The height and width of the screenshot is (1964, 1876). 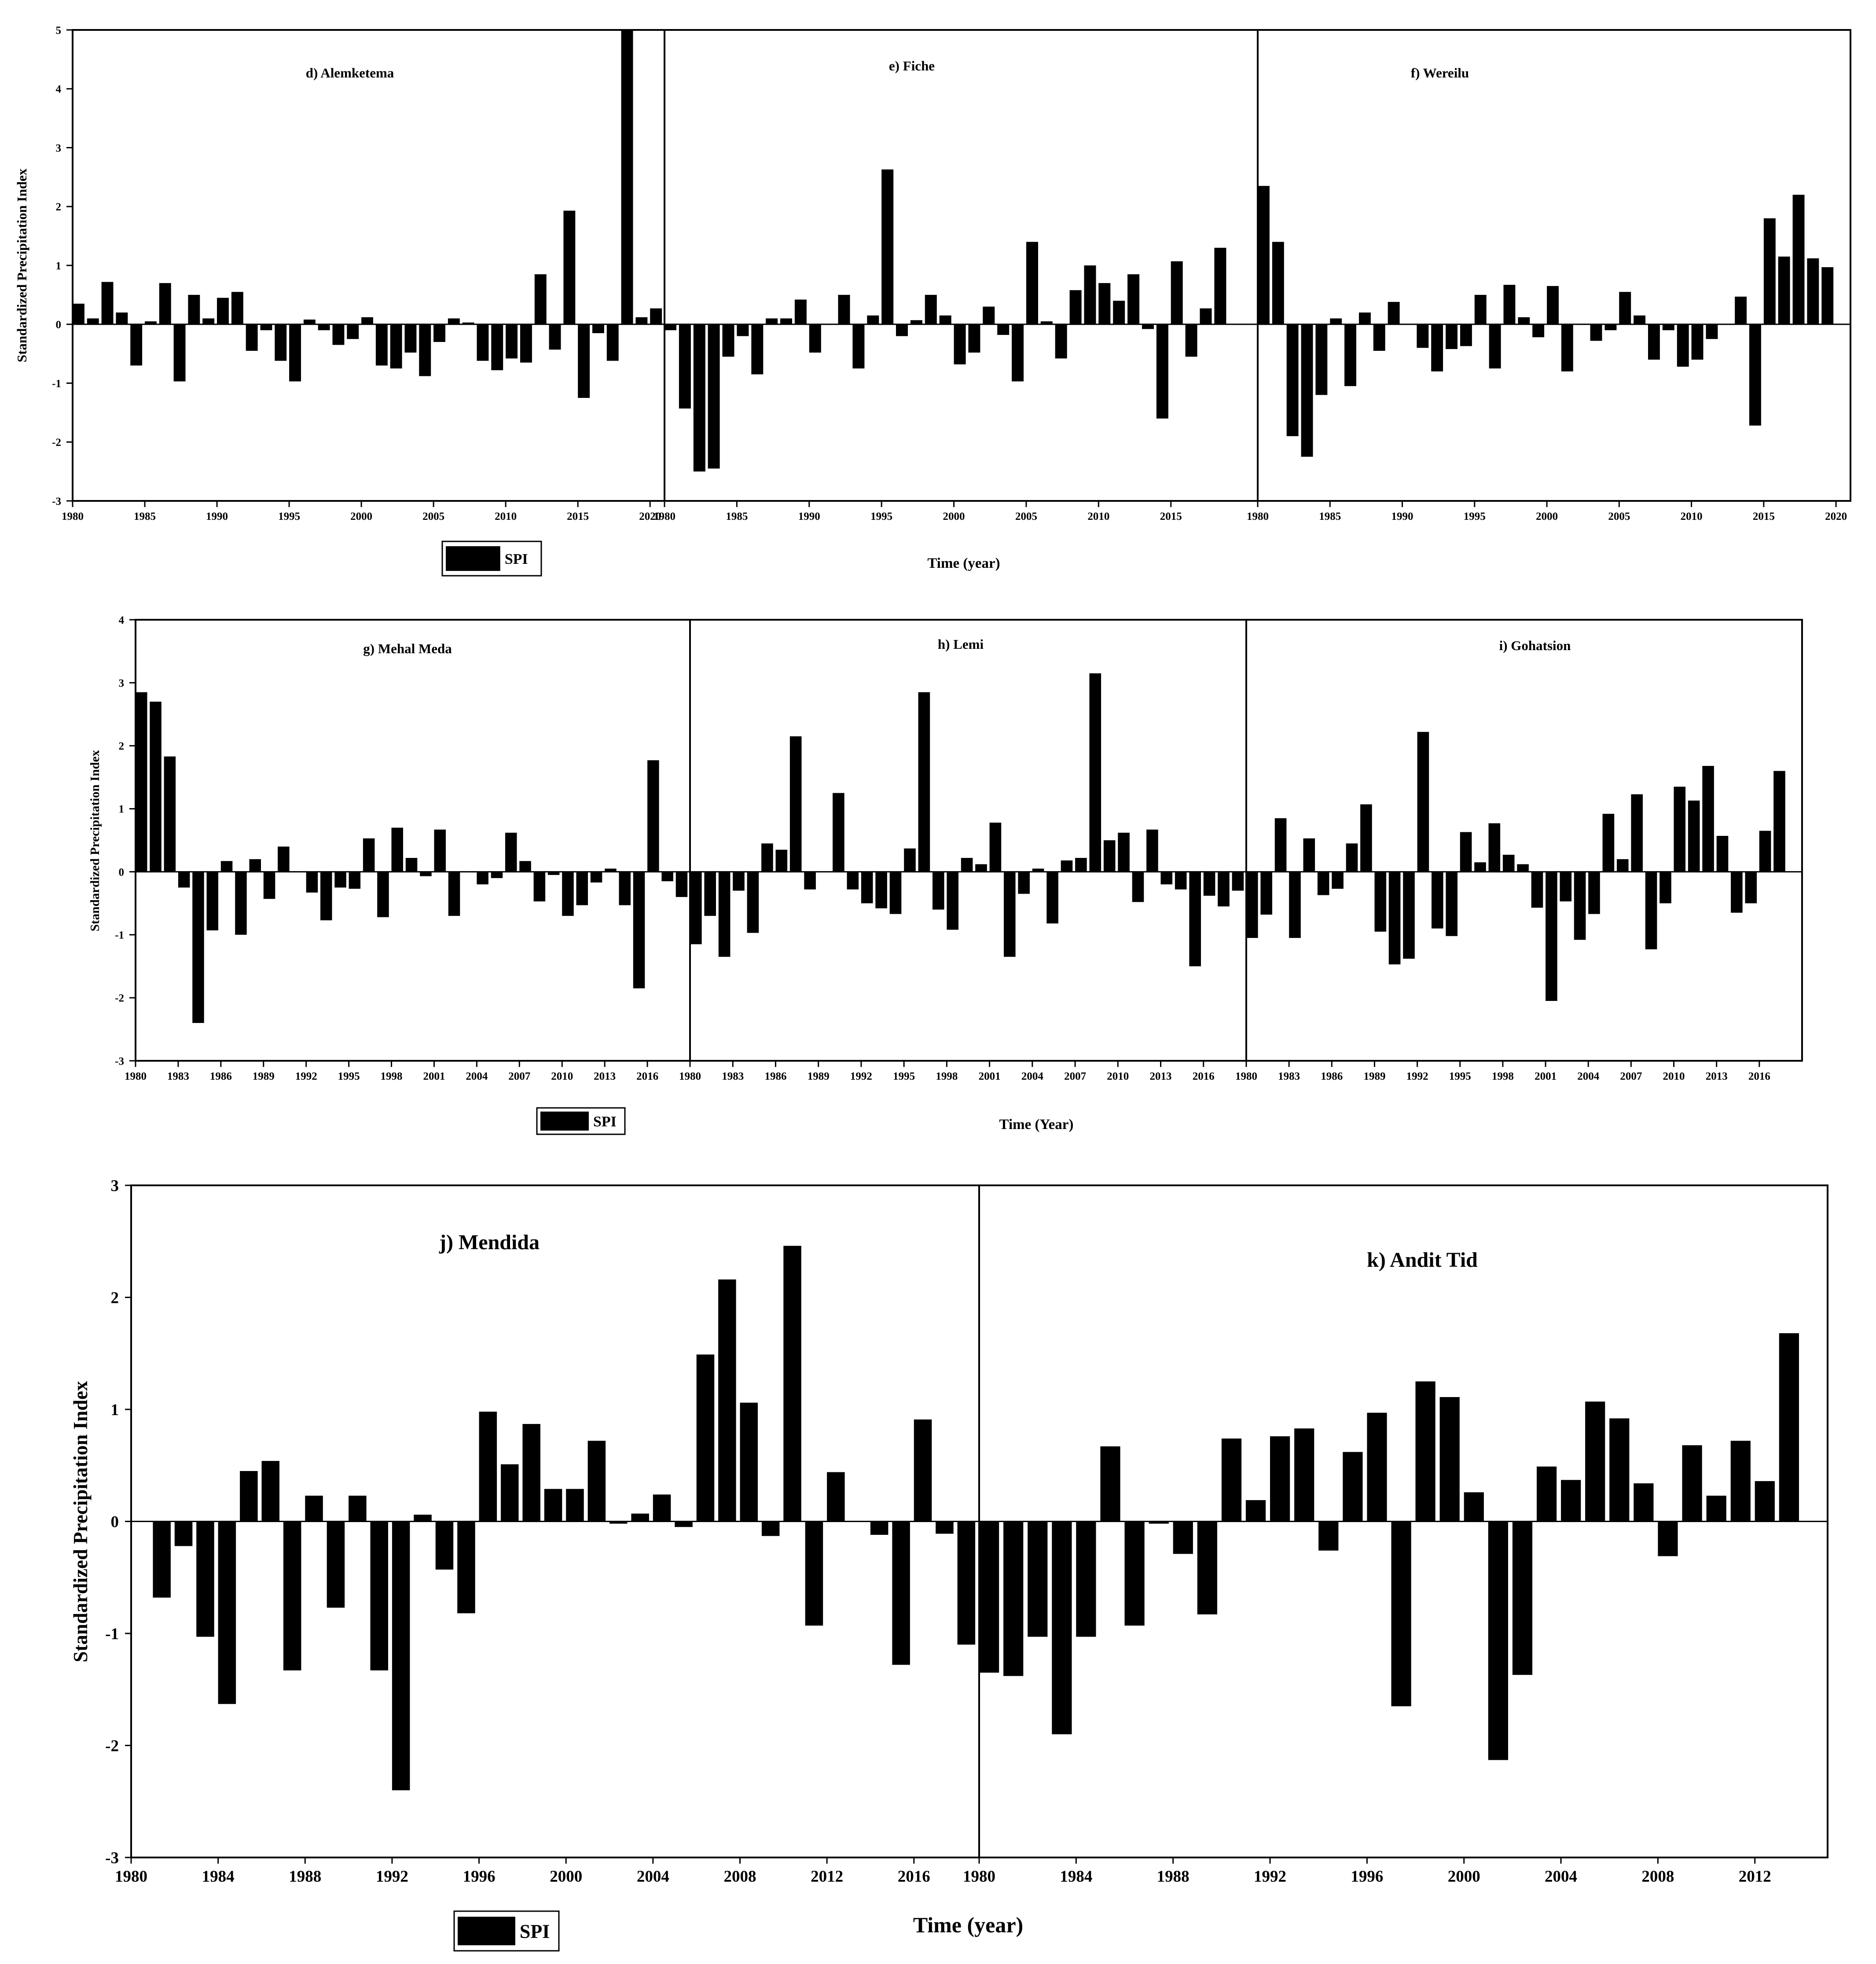 What do you see at coordinates (1204, 1076) in the screenshot?
I see `x-tick-label: 2016` at bounding box center [1204, 1076].